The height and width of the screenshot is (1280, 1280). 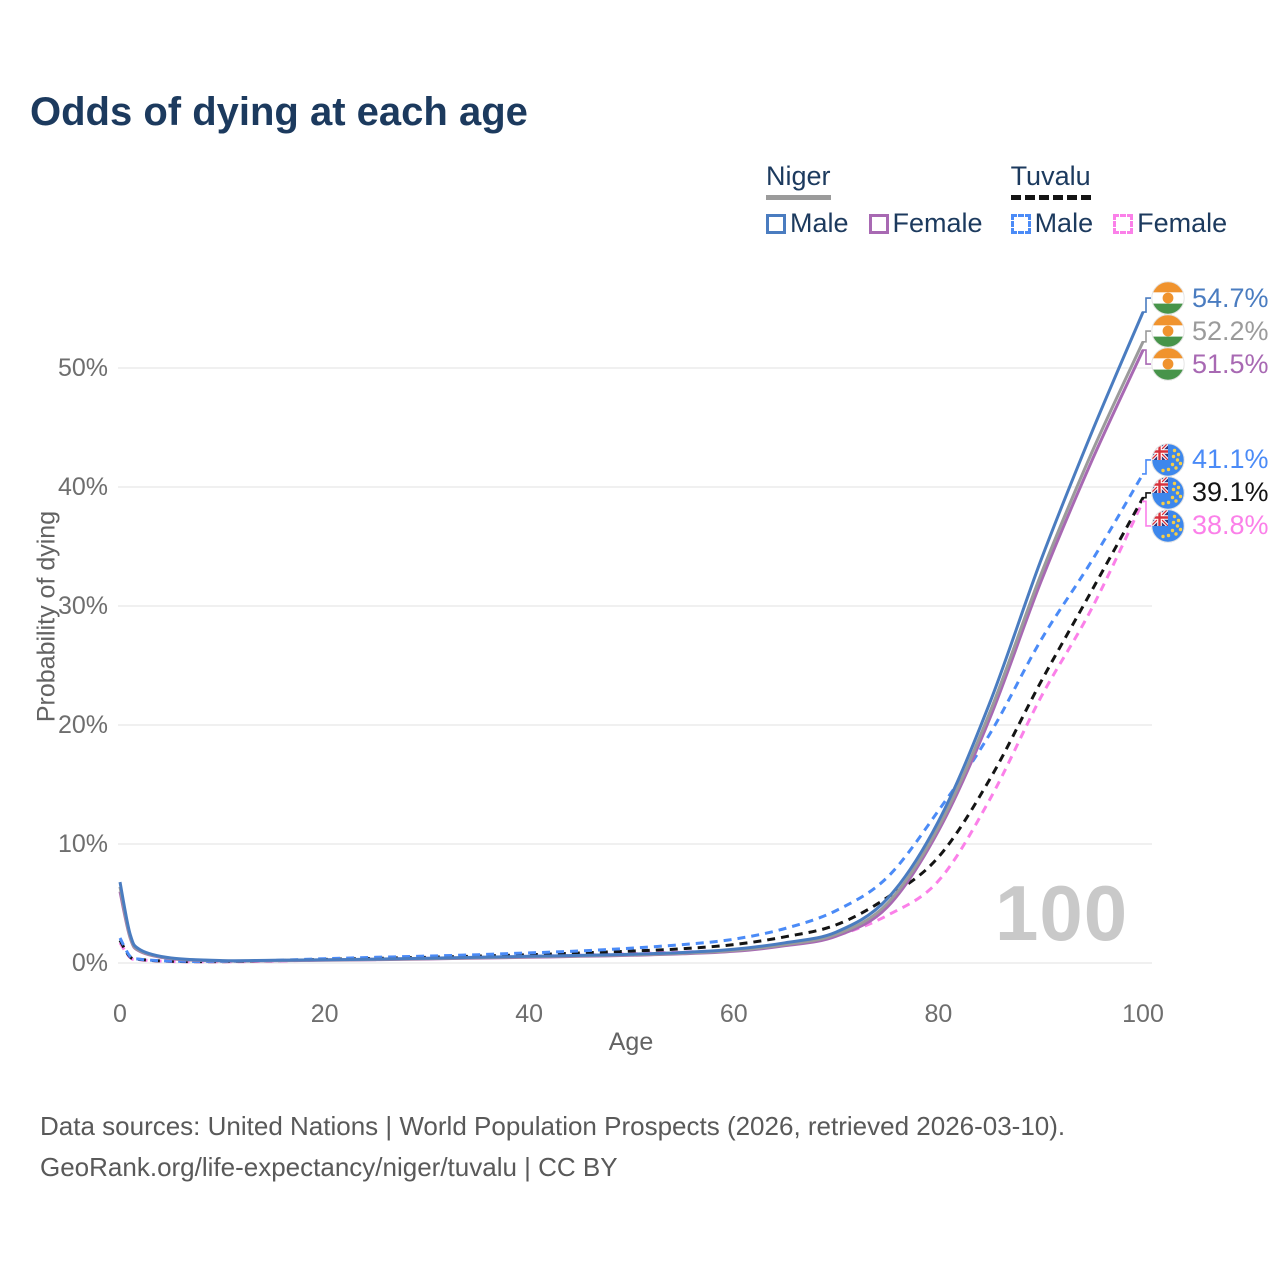 I want to click on x-tick-label: 100, so click(x=1143, y=1014).